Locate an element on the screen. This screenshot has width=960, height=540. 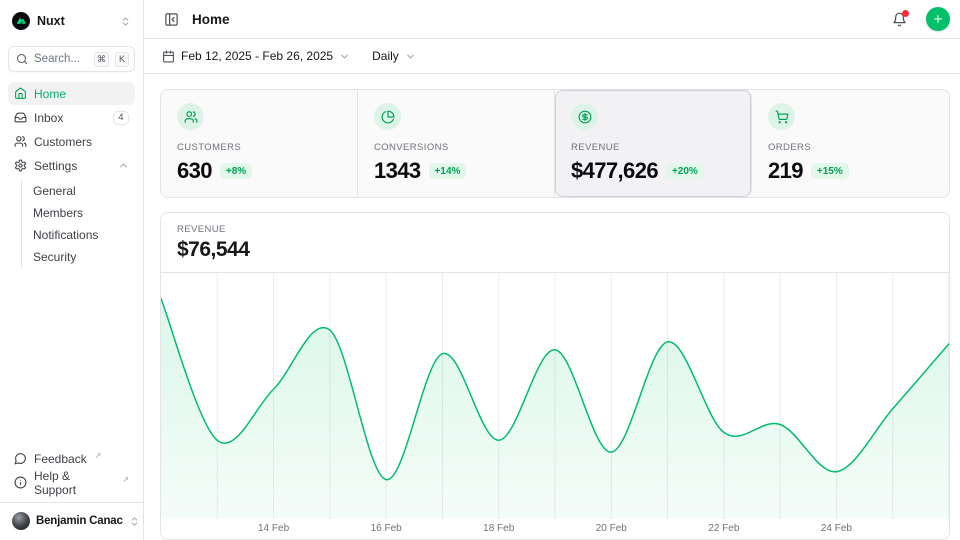
stat-delta-badge: +20% is located at coordinates (684, 171).